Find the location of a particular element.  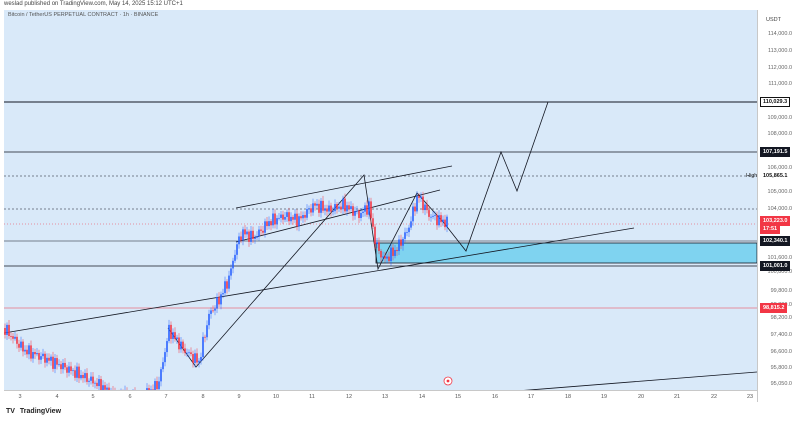

price-tick-label: 106,000.0 is located at coordinates (779, 168).